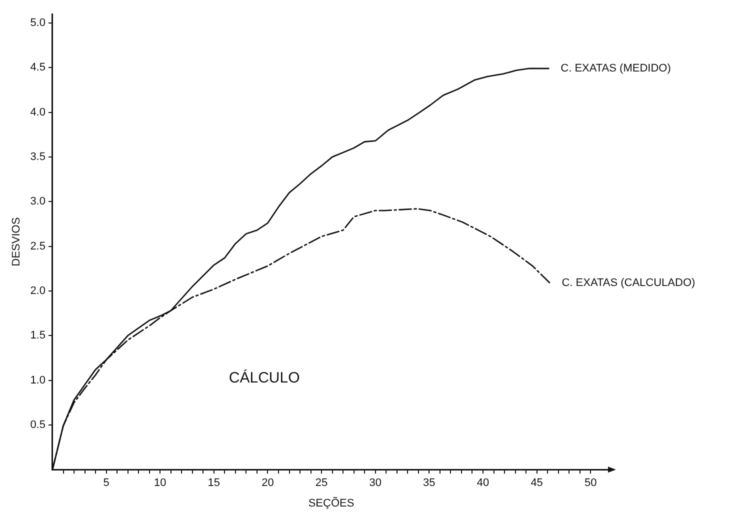 This screenshot has width=740, height=518. What do you see at coordinates (160, 483) in the screenshot?
I see `x-tick-label: 10` at bounding box center [160, 483].